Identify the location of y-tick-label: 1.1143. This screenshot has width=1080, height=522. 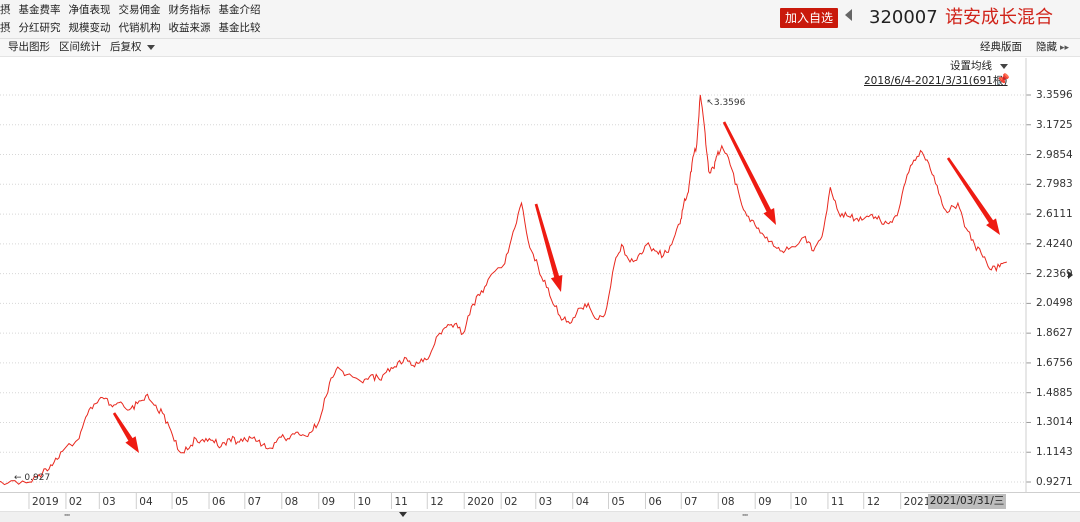
(1054, 452).